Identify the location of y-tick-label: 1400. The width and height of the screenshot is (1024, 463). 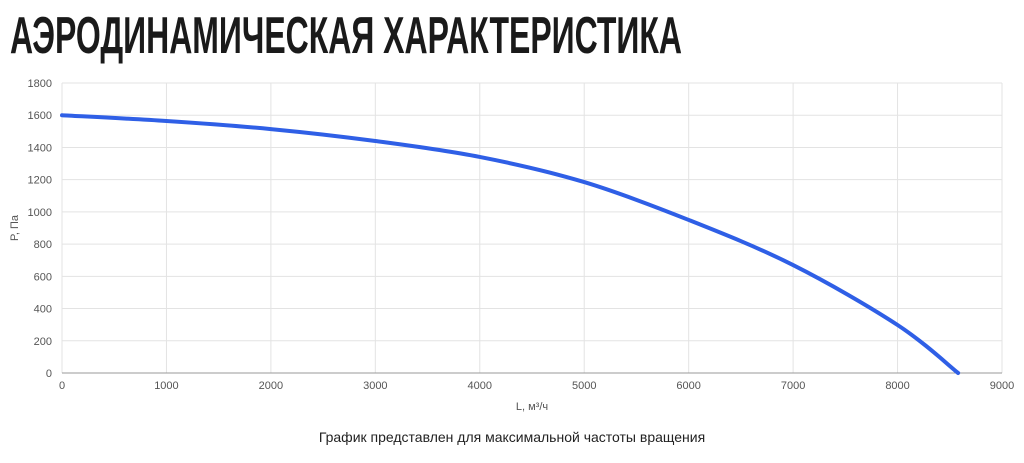
(40, 148).